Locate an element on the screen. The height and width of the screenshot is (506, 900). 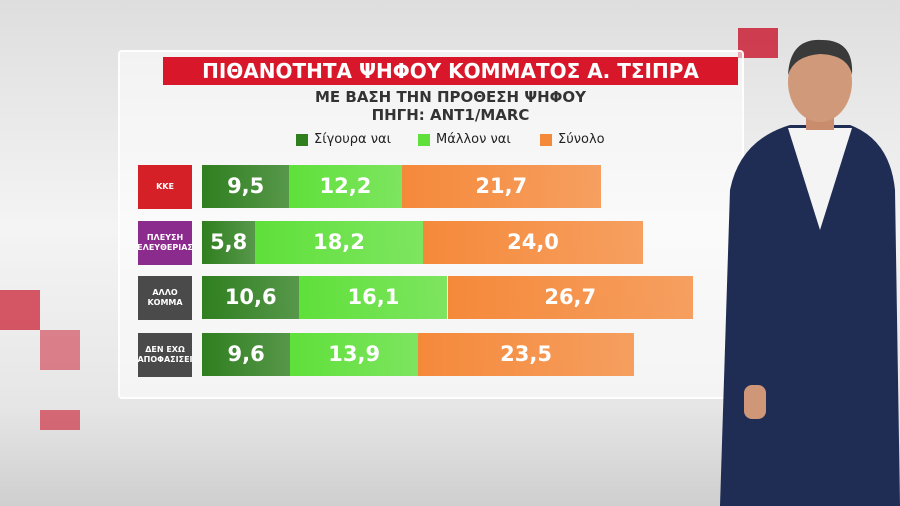
value-label: 26,7 is located at coordinates (570, 297).